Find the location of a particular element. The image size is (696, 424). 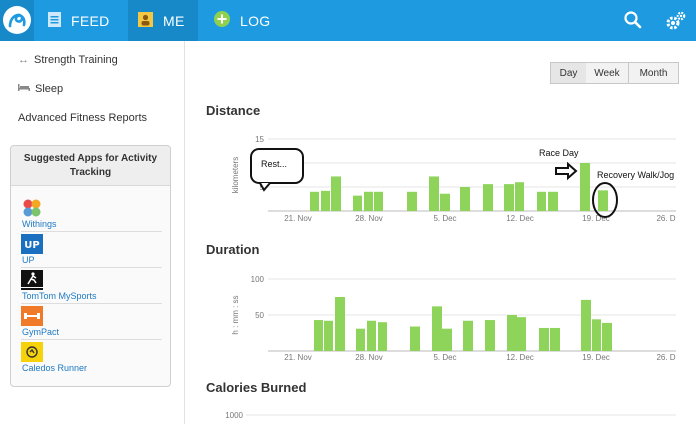

annotation-race-day: Race Day is located at coordinates (559, 153).